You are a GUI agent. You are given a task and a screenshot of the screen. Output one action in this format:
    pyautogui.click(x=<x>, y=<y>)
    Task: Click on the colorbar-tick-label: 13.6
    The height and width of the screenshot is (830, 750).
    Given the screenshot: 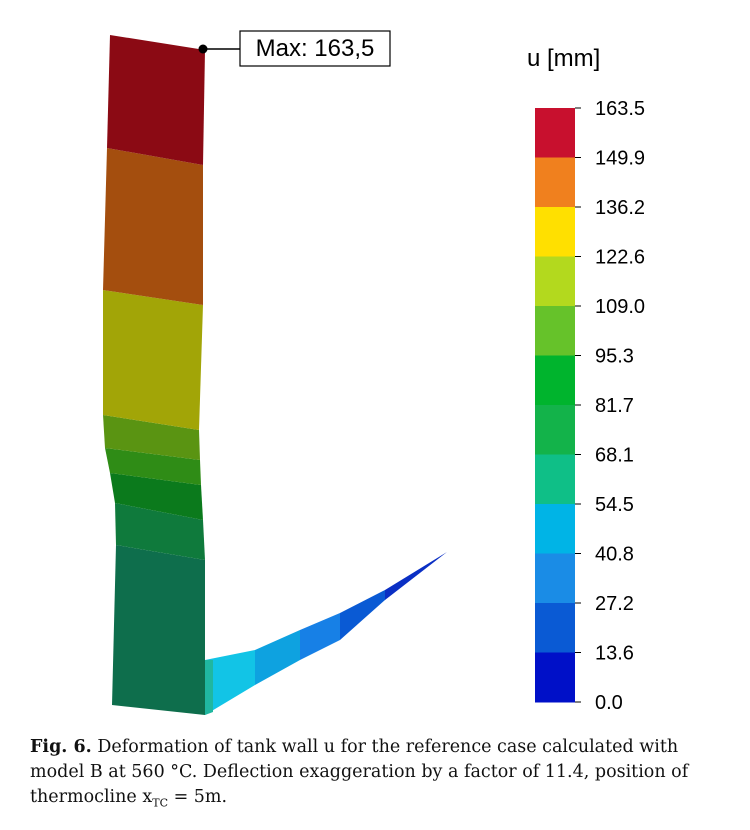 What is the action you would take?
    pyautogui.click(x=614, y=654)
    